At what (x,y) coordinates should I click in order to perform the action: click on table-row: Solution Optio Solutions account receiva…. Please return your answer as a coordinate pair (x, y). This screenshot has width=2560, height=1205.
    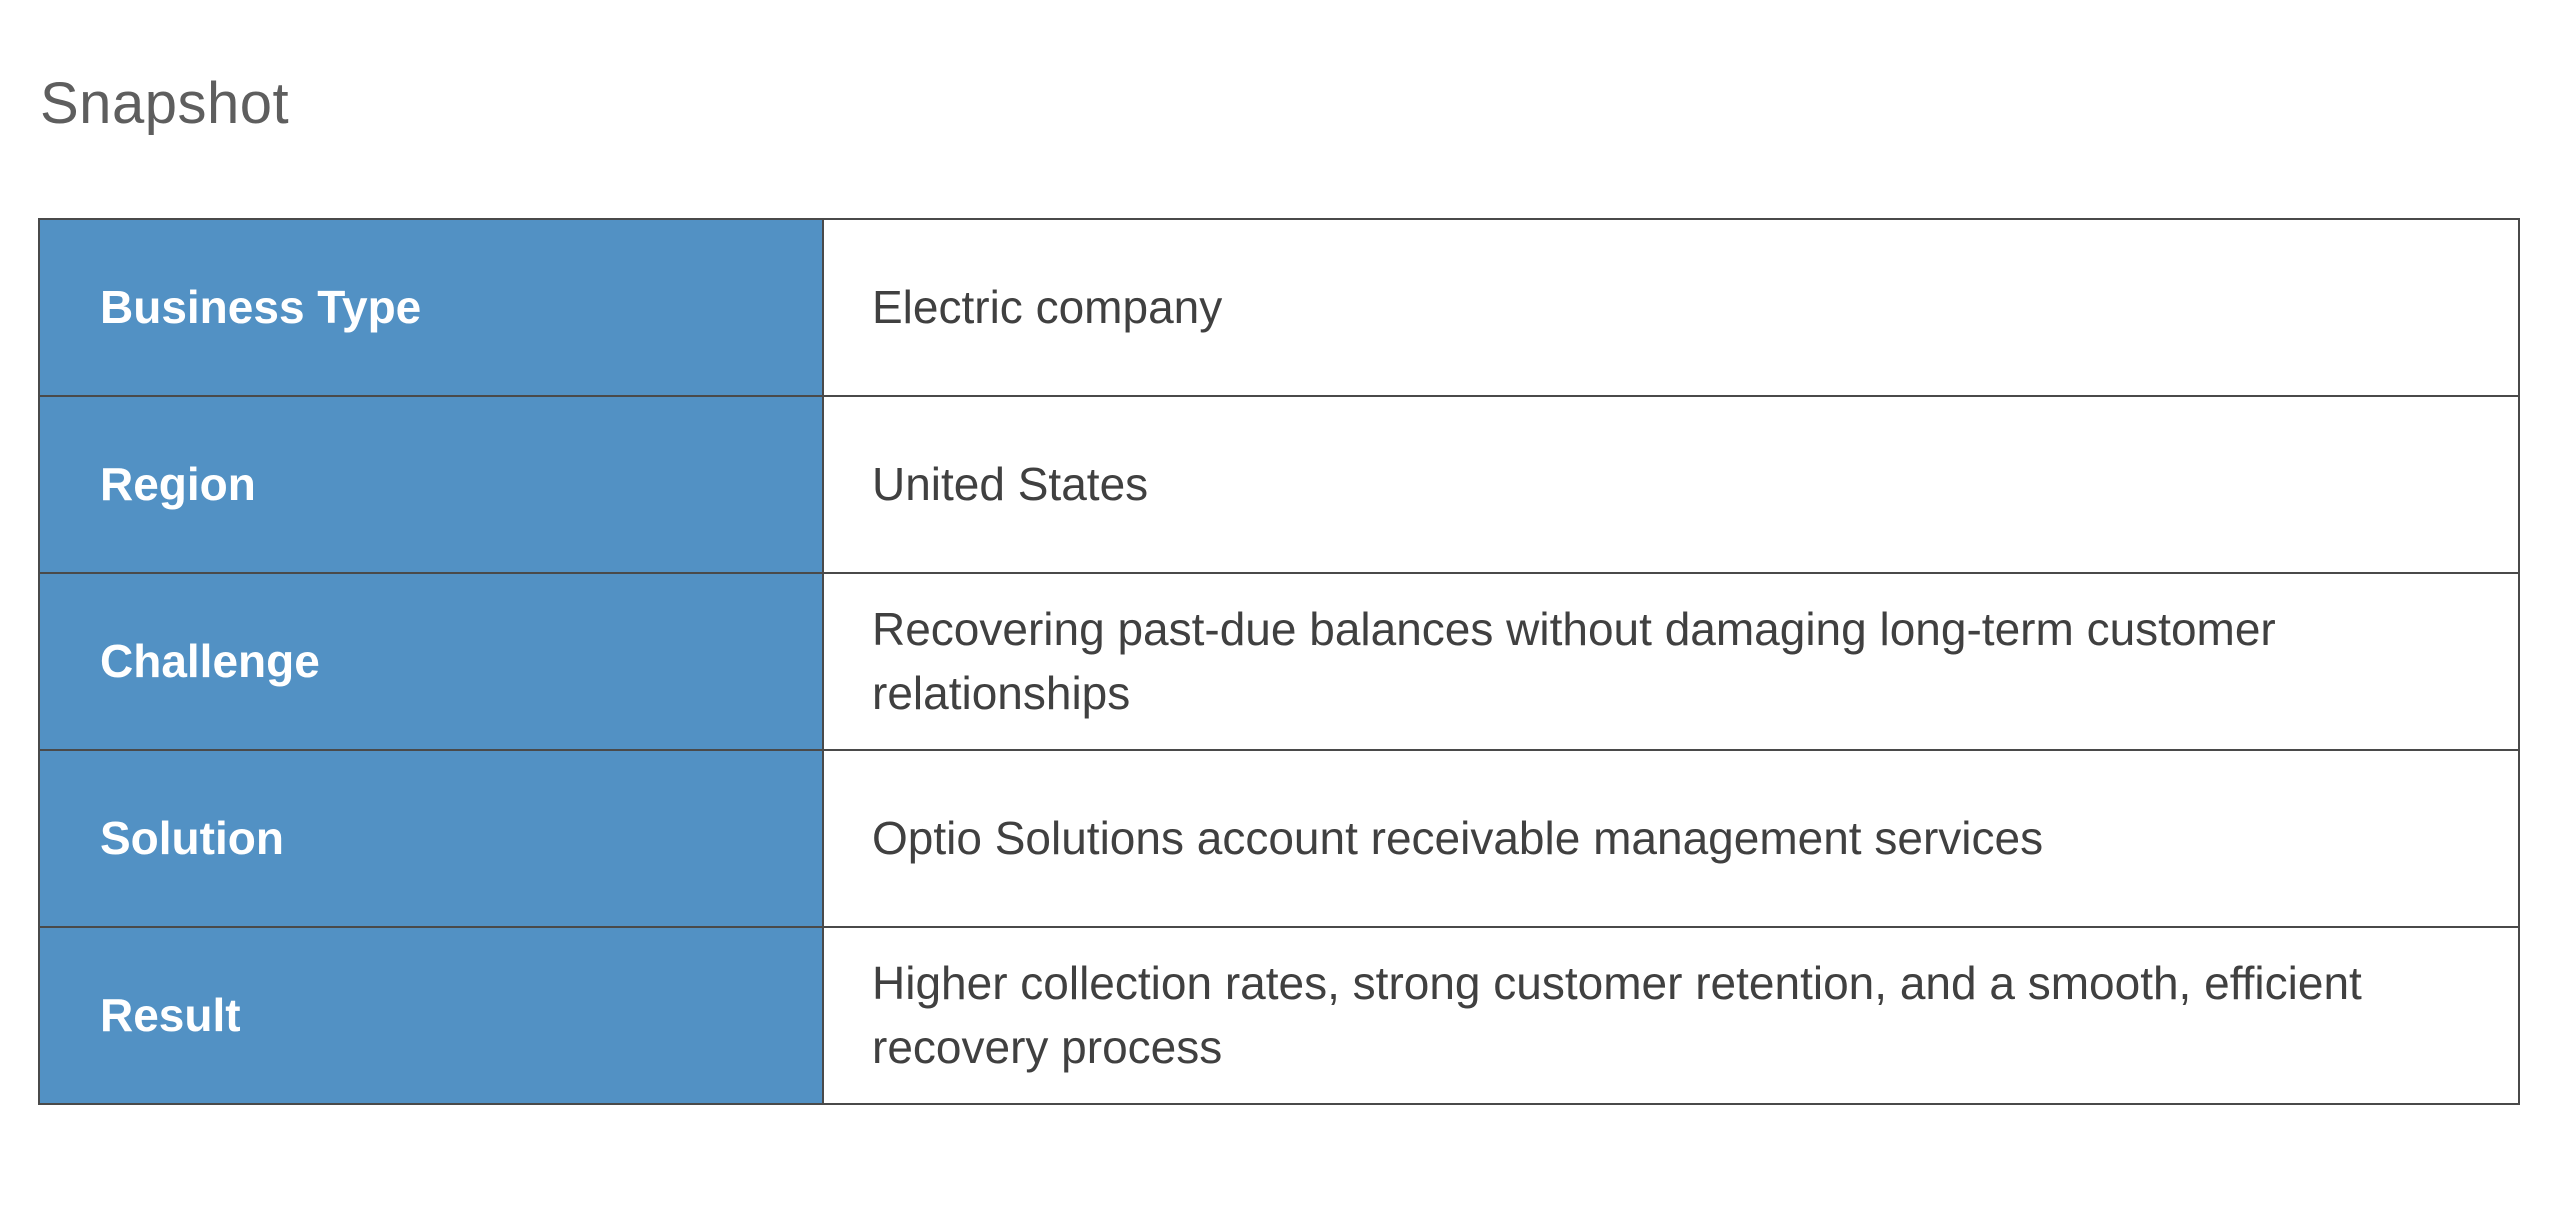
    Looking at the image, I should click on (1279, 839).